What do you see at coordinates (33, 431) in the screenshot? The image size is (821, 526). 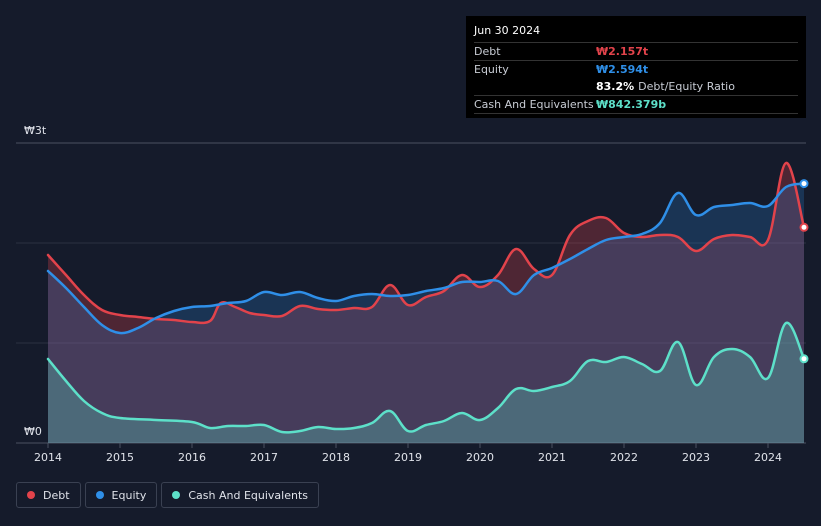 I see `y-axis-bottom-label: ₩0` at bounding box center [33, 431].